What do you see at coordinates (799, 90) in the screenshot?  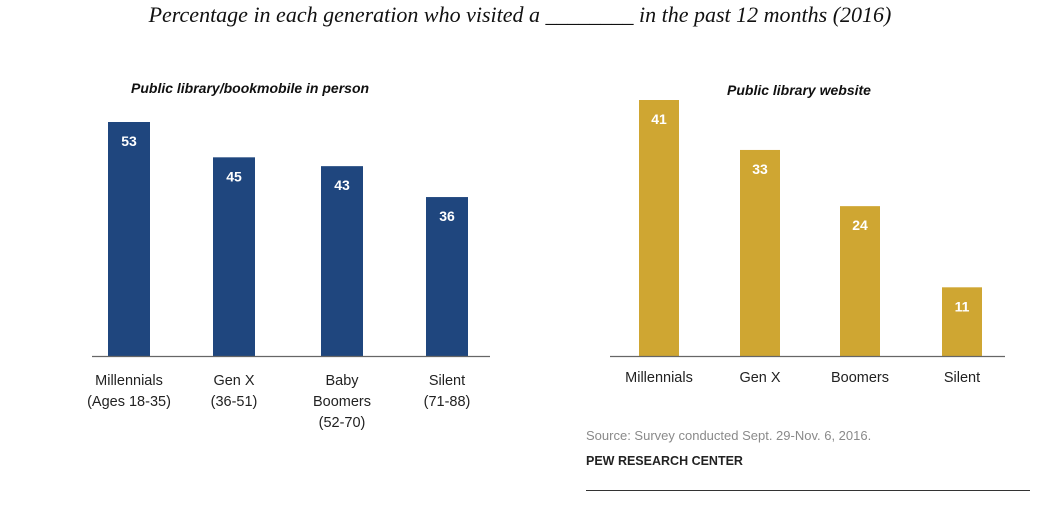 I see `chart-title-website: Public library website` at bounding box center [799, 90].